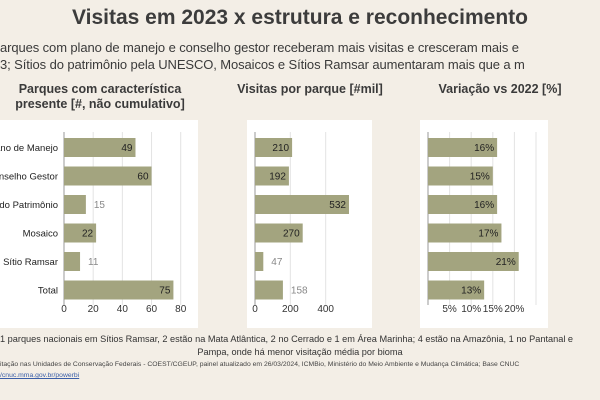 This screenshot has width=600, height=400. What do you see at coordinates (480, 177) in the screenshot?
I see `data-label: 15%` at bounding box center [480, 177].